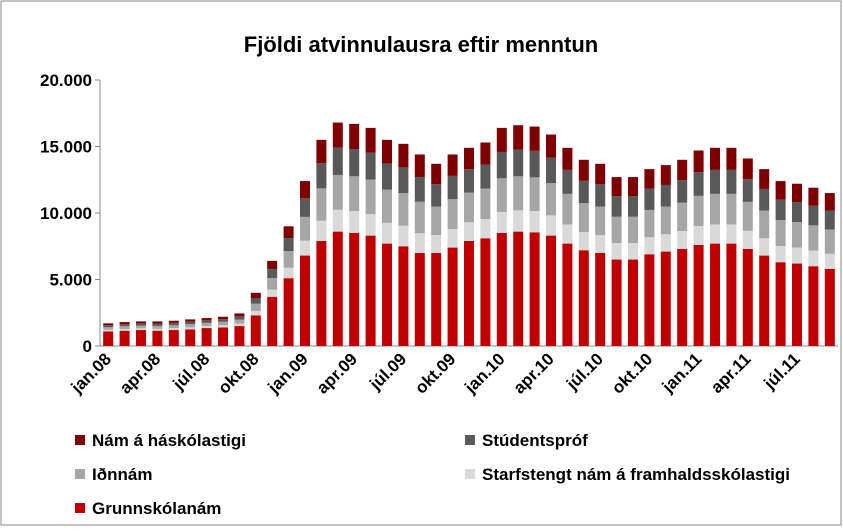 This screenshot has height=532, width=843. What do you see at coordinates (66, 80) in the screenshot?
I see `y-tick-label: 20.000` at bounding box center [66, 80].